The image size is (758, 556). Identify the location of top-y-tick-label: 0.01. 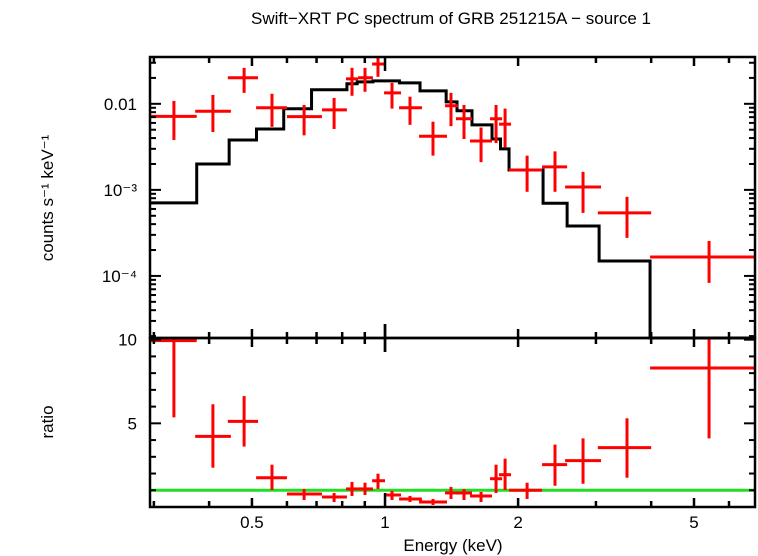
(120, 104).